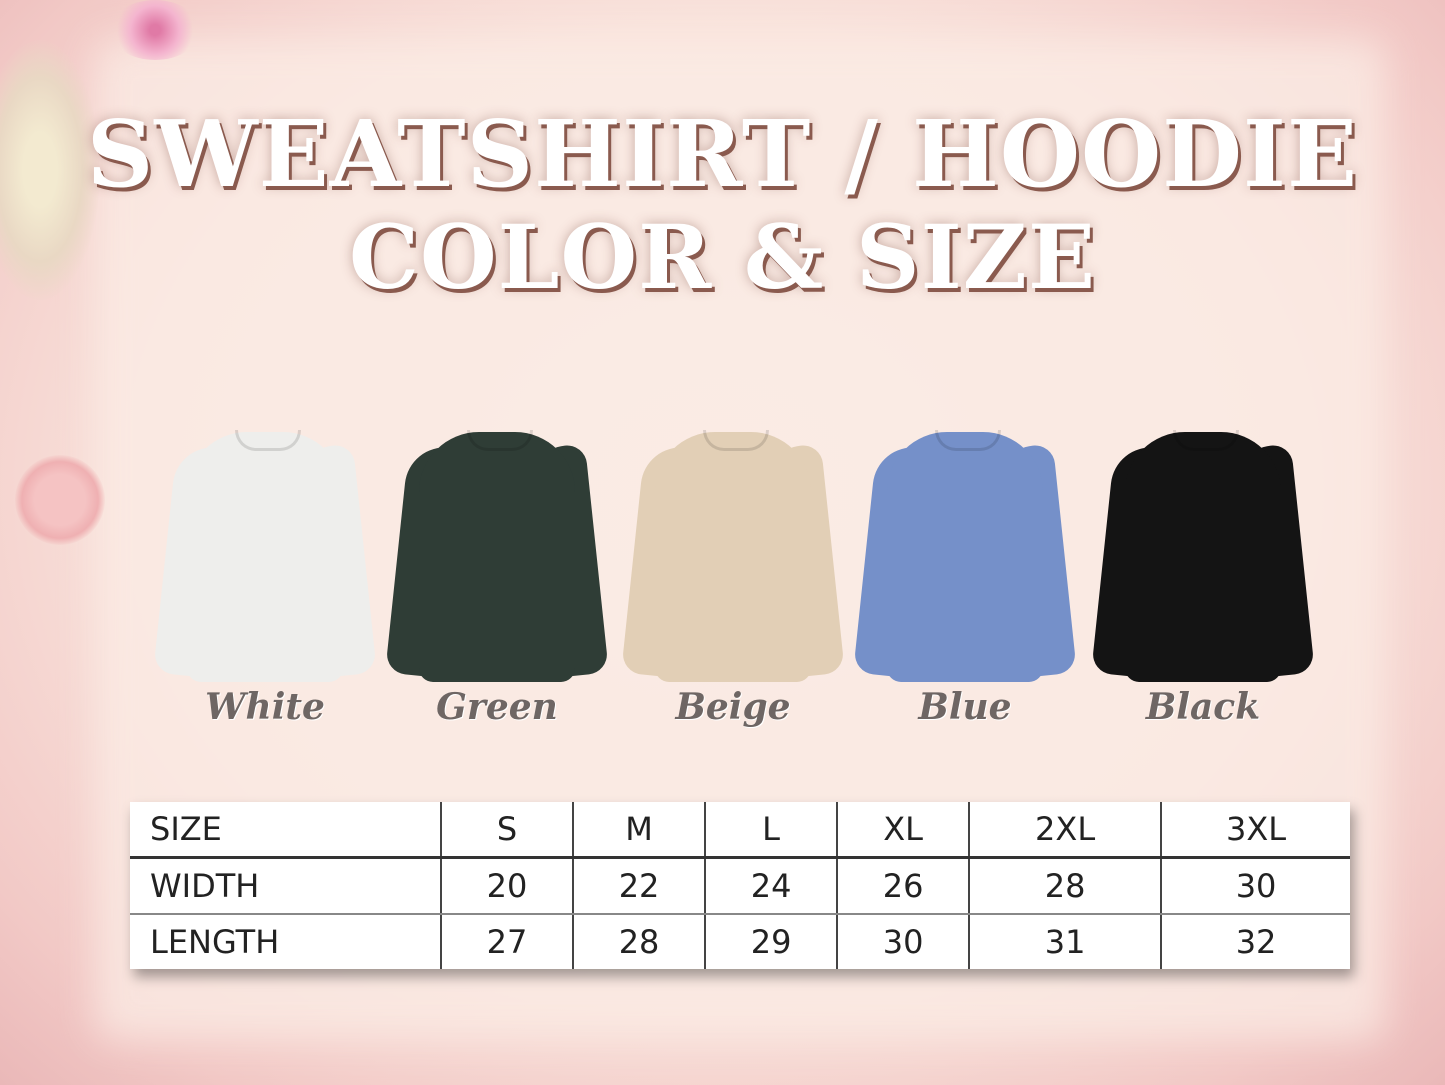 The height and width of the screenshot is (1085, 1445). I want to click on row-label: LENGTH, so click(215, 942).